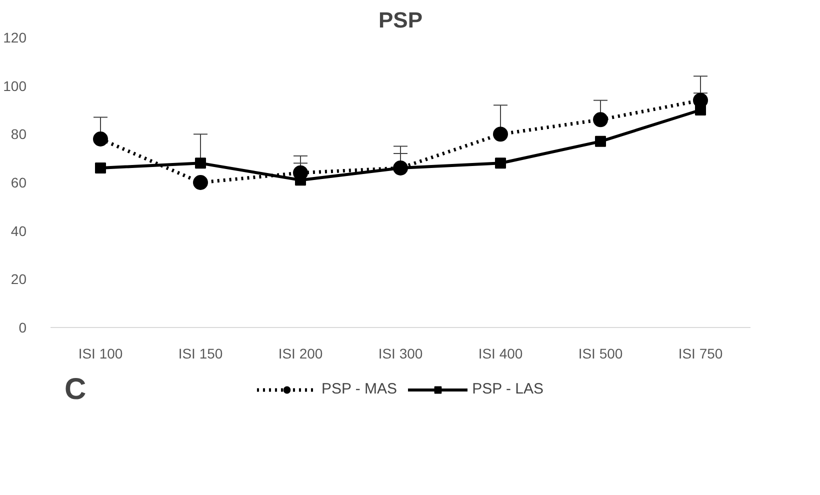 This screenshot has height=495, width=820. Describe the element at coordinates (18, 134) in the screenshot. I see `y-tick-label: 80` at that location.